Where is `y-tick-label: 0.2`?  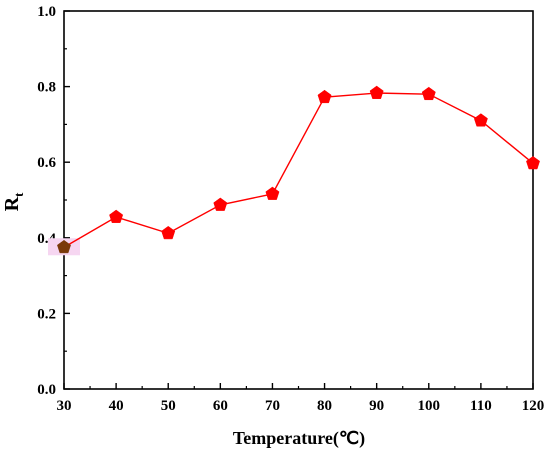
y-tick-label: 0.2 is located at coordinates (46, 314).